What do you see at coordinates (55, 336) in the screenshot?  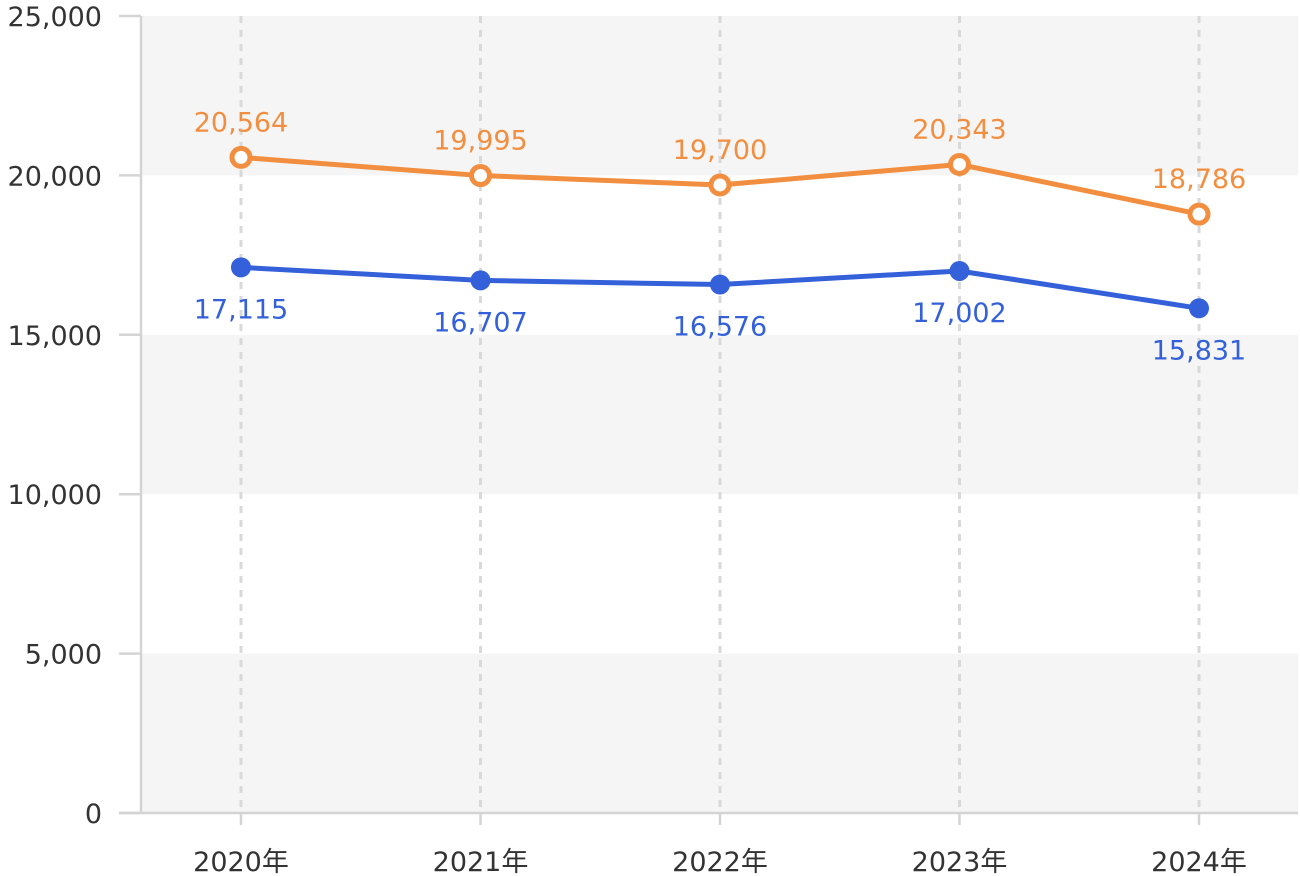 I see `y-tick-label: 15,000` at bounding box center [55, 336].